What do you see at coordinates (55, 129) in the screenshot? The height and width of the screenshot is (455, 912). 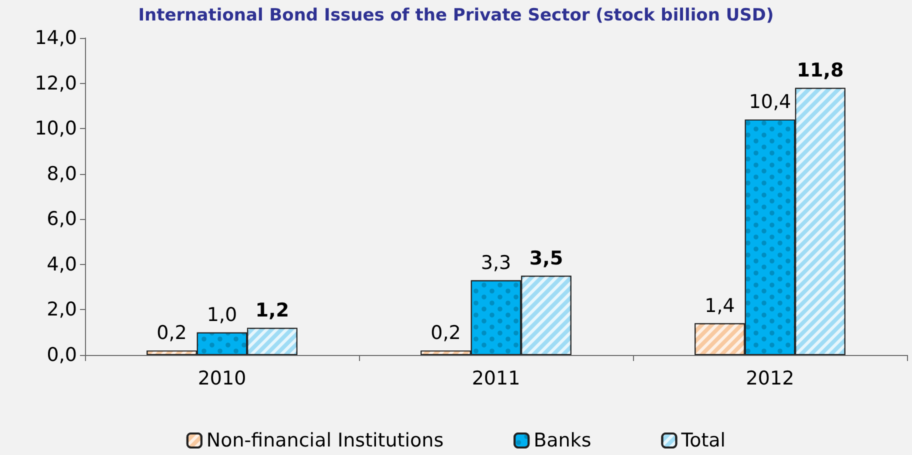 I see `y-tick-label: 10,0` at bounding box center [55, 129].